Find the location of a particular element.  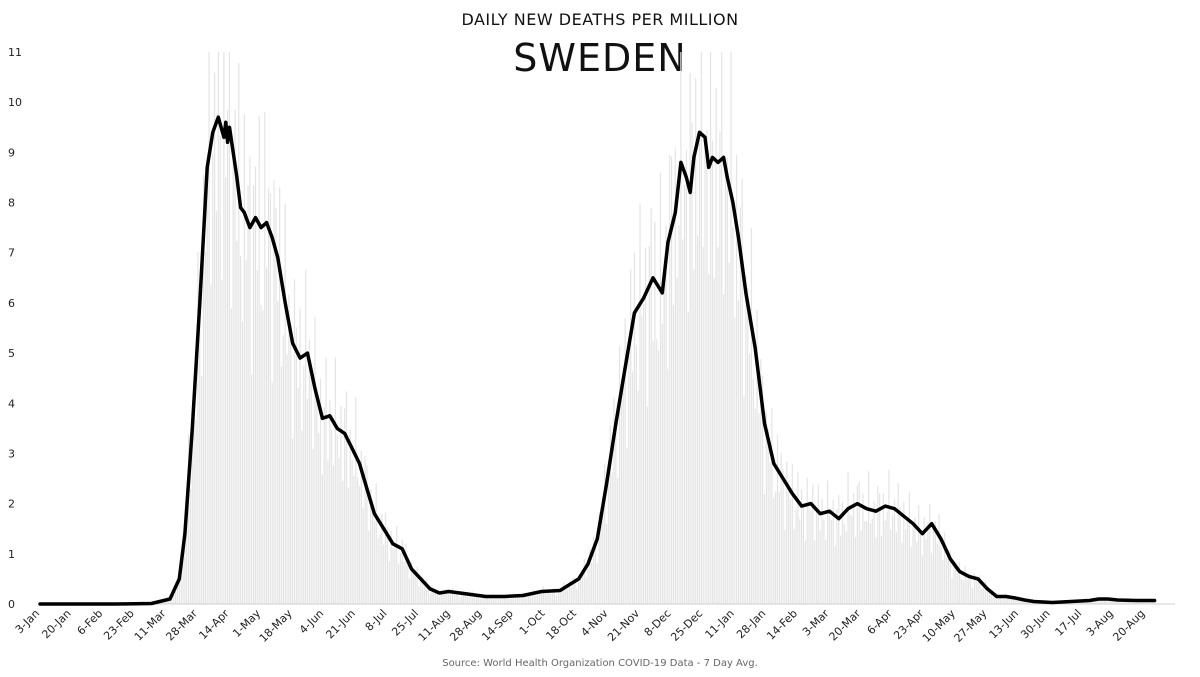

x-tick-label: 30-Jun is located at coordinates (1035, 624).